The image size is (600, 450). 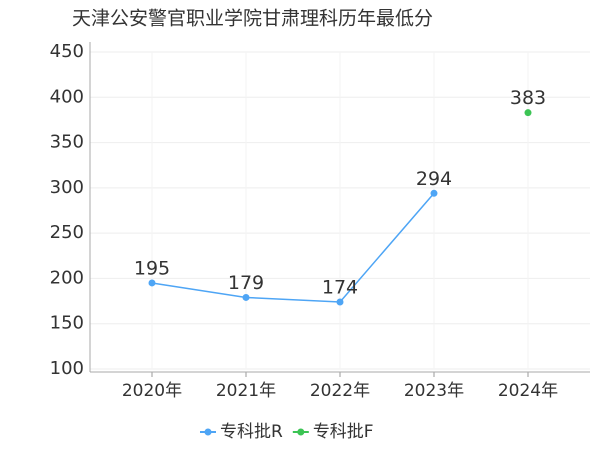 I want to click on x-tick-label: 2022年, so click(x=340, y=391).